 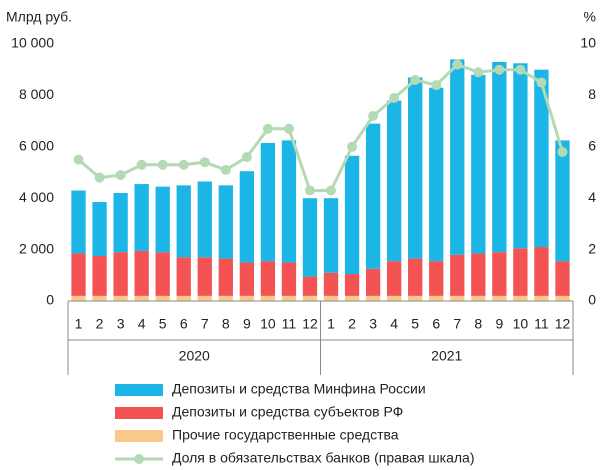 I want to click on y-axis-label: Млрд руб., so click(x=39, y=17).